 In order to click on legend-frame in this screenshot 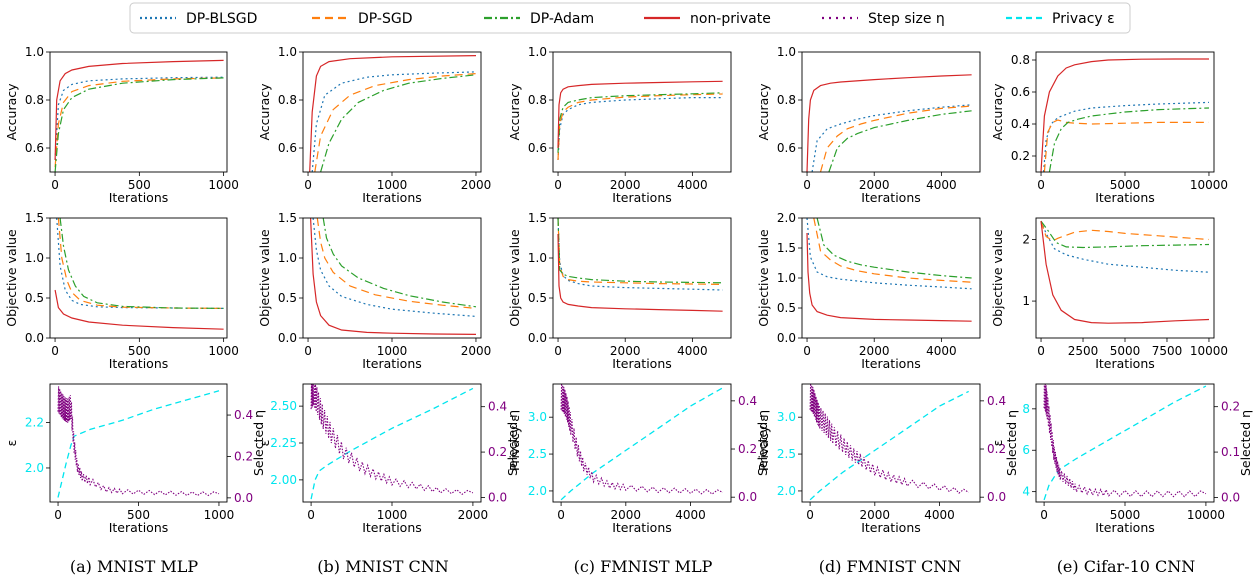, I will do `click(630, 18)`.